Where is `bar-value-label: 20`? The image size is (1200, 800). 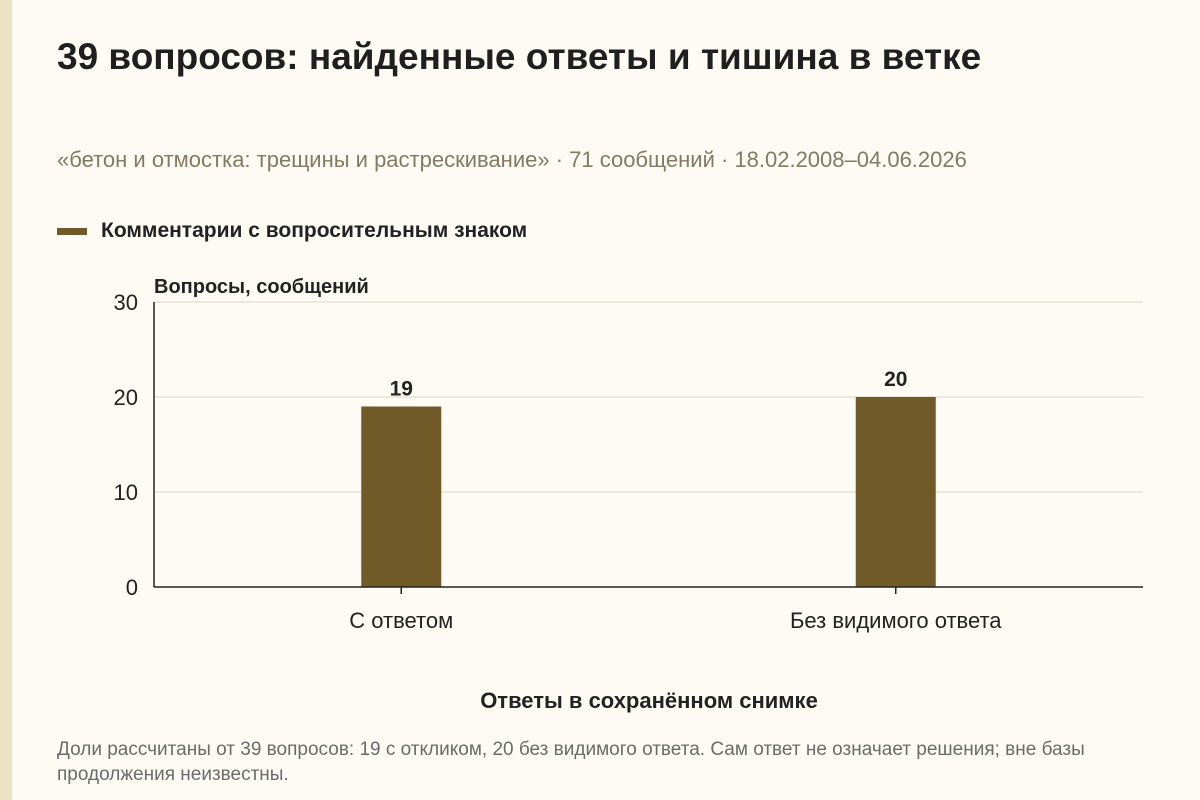
bar-value-label: 20 is located at coordinates (895, 379).